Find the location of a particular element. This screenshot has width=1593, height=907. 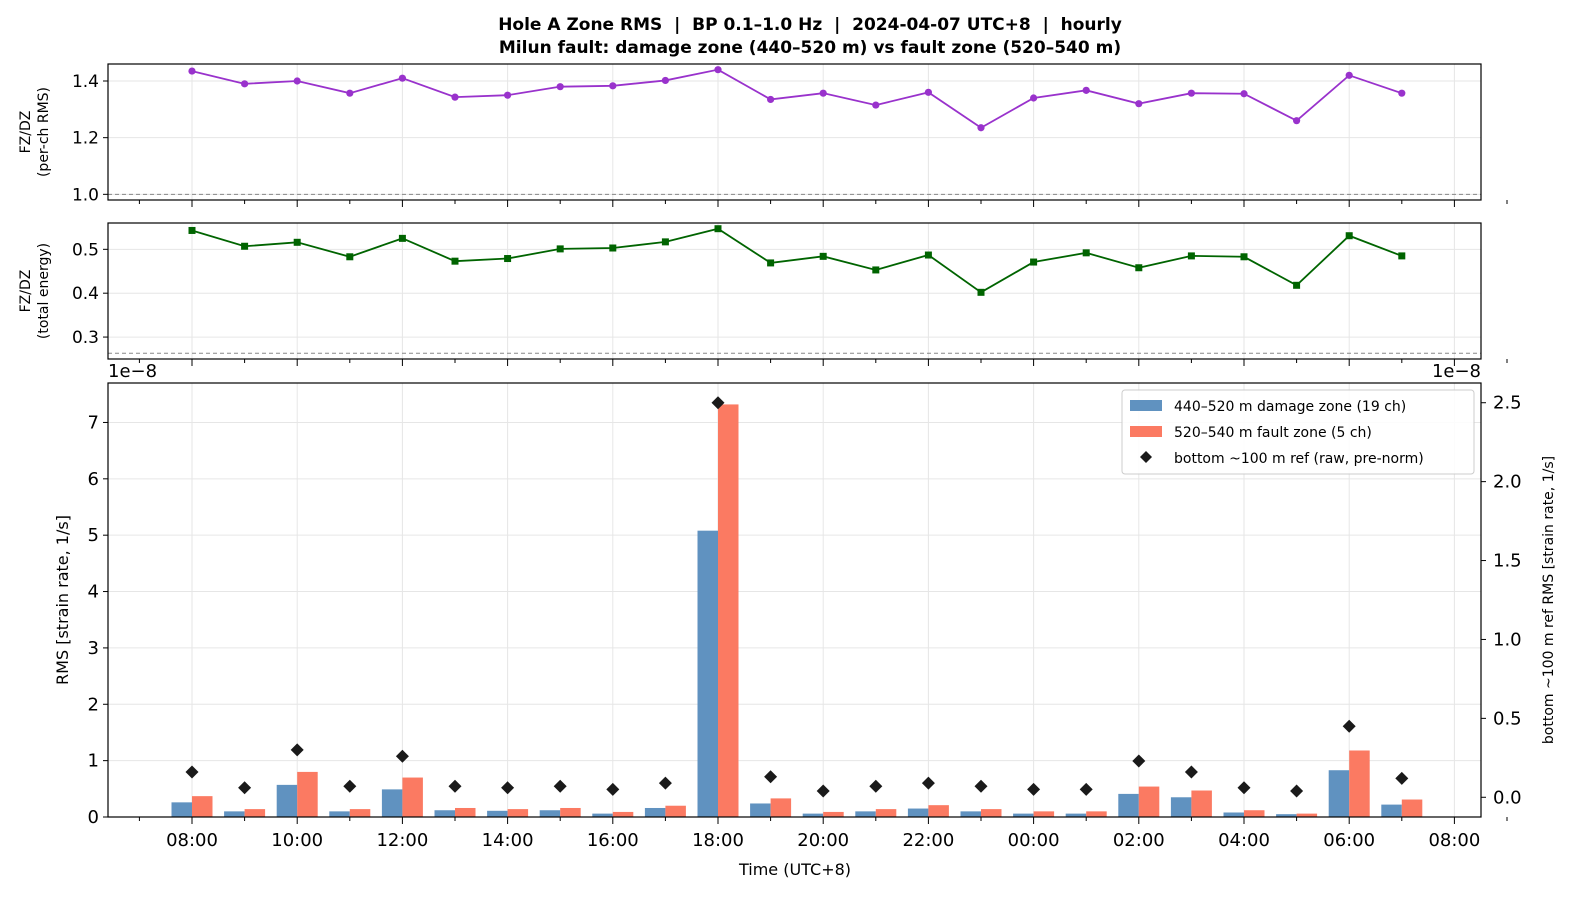

zone-rms-y-tick-label: 5 is located at coordinates (93, 535).